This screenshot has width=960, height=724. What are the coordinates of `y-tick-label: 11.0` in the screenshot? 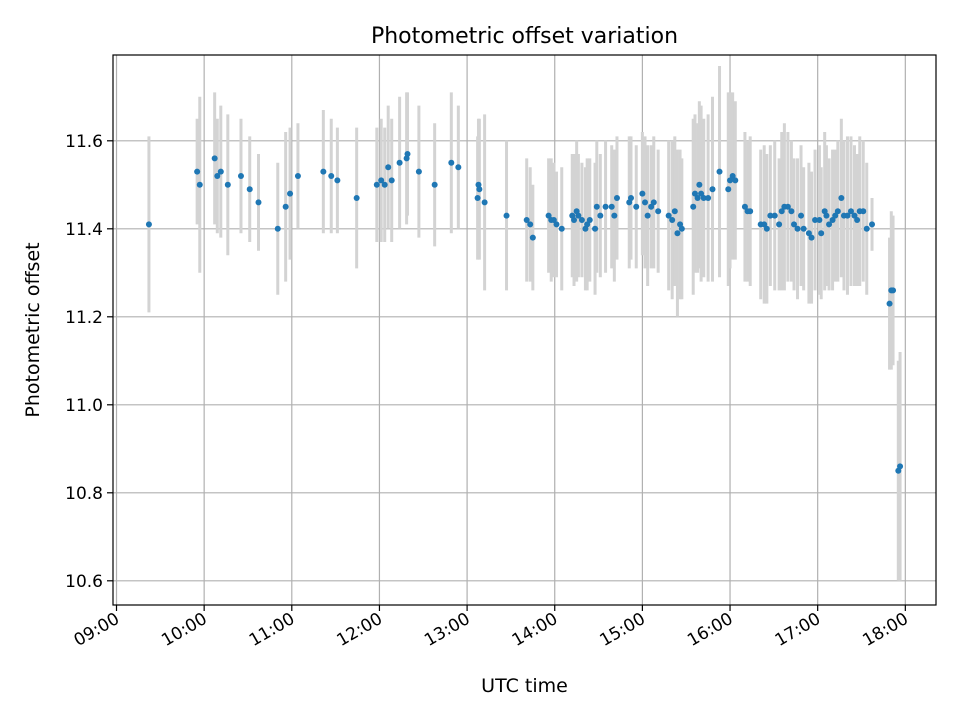 It's located at (84, 406).